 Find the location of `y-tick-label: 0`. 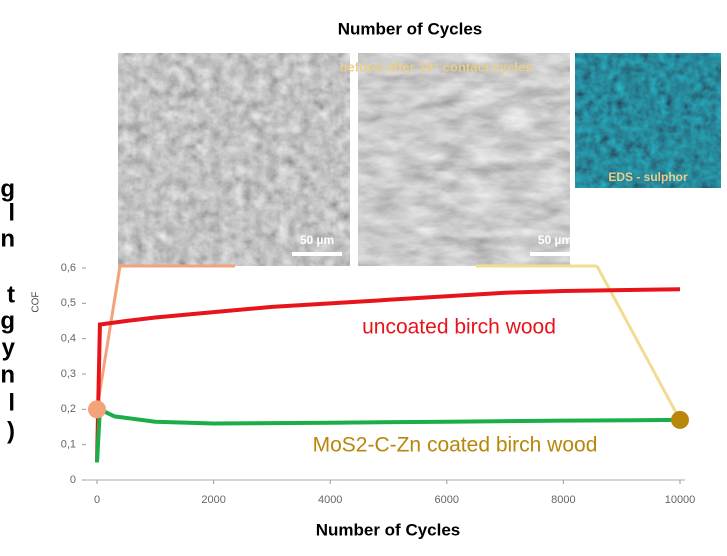

y-tick-label: 0 is located at coordinates (73, 480).